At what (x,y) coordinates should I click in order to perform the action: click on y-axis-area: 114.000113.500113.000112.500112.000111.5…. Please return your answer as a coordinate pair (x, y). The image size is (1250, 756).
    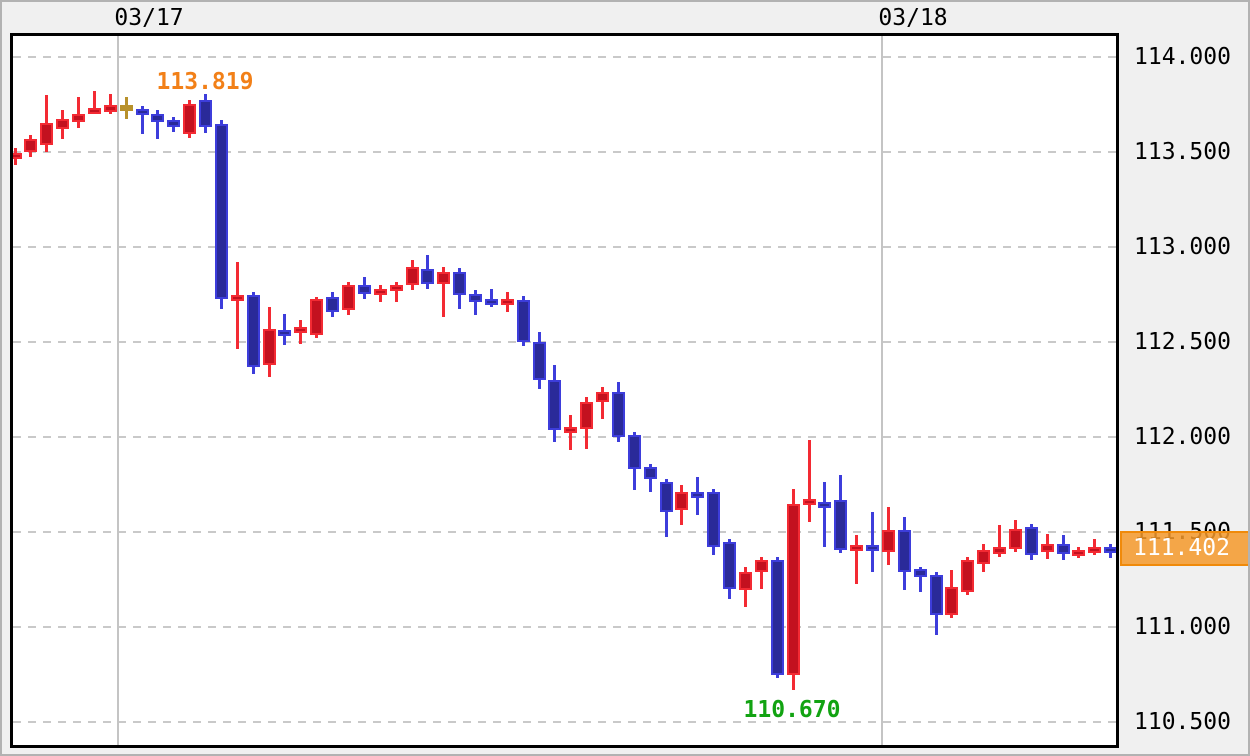
    Looking at the image, I should click on (1183, 378).